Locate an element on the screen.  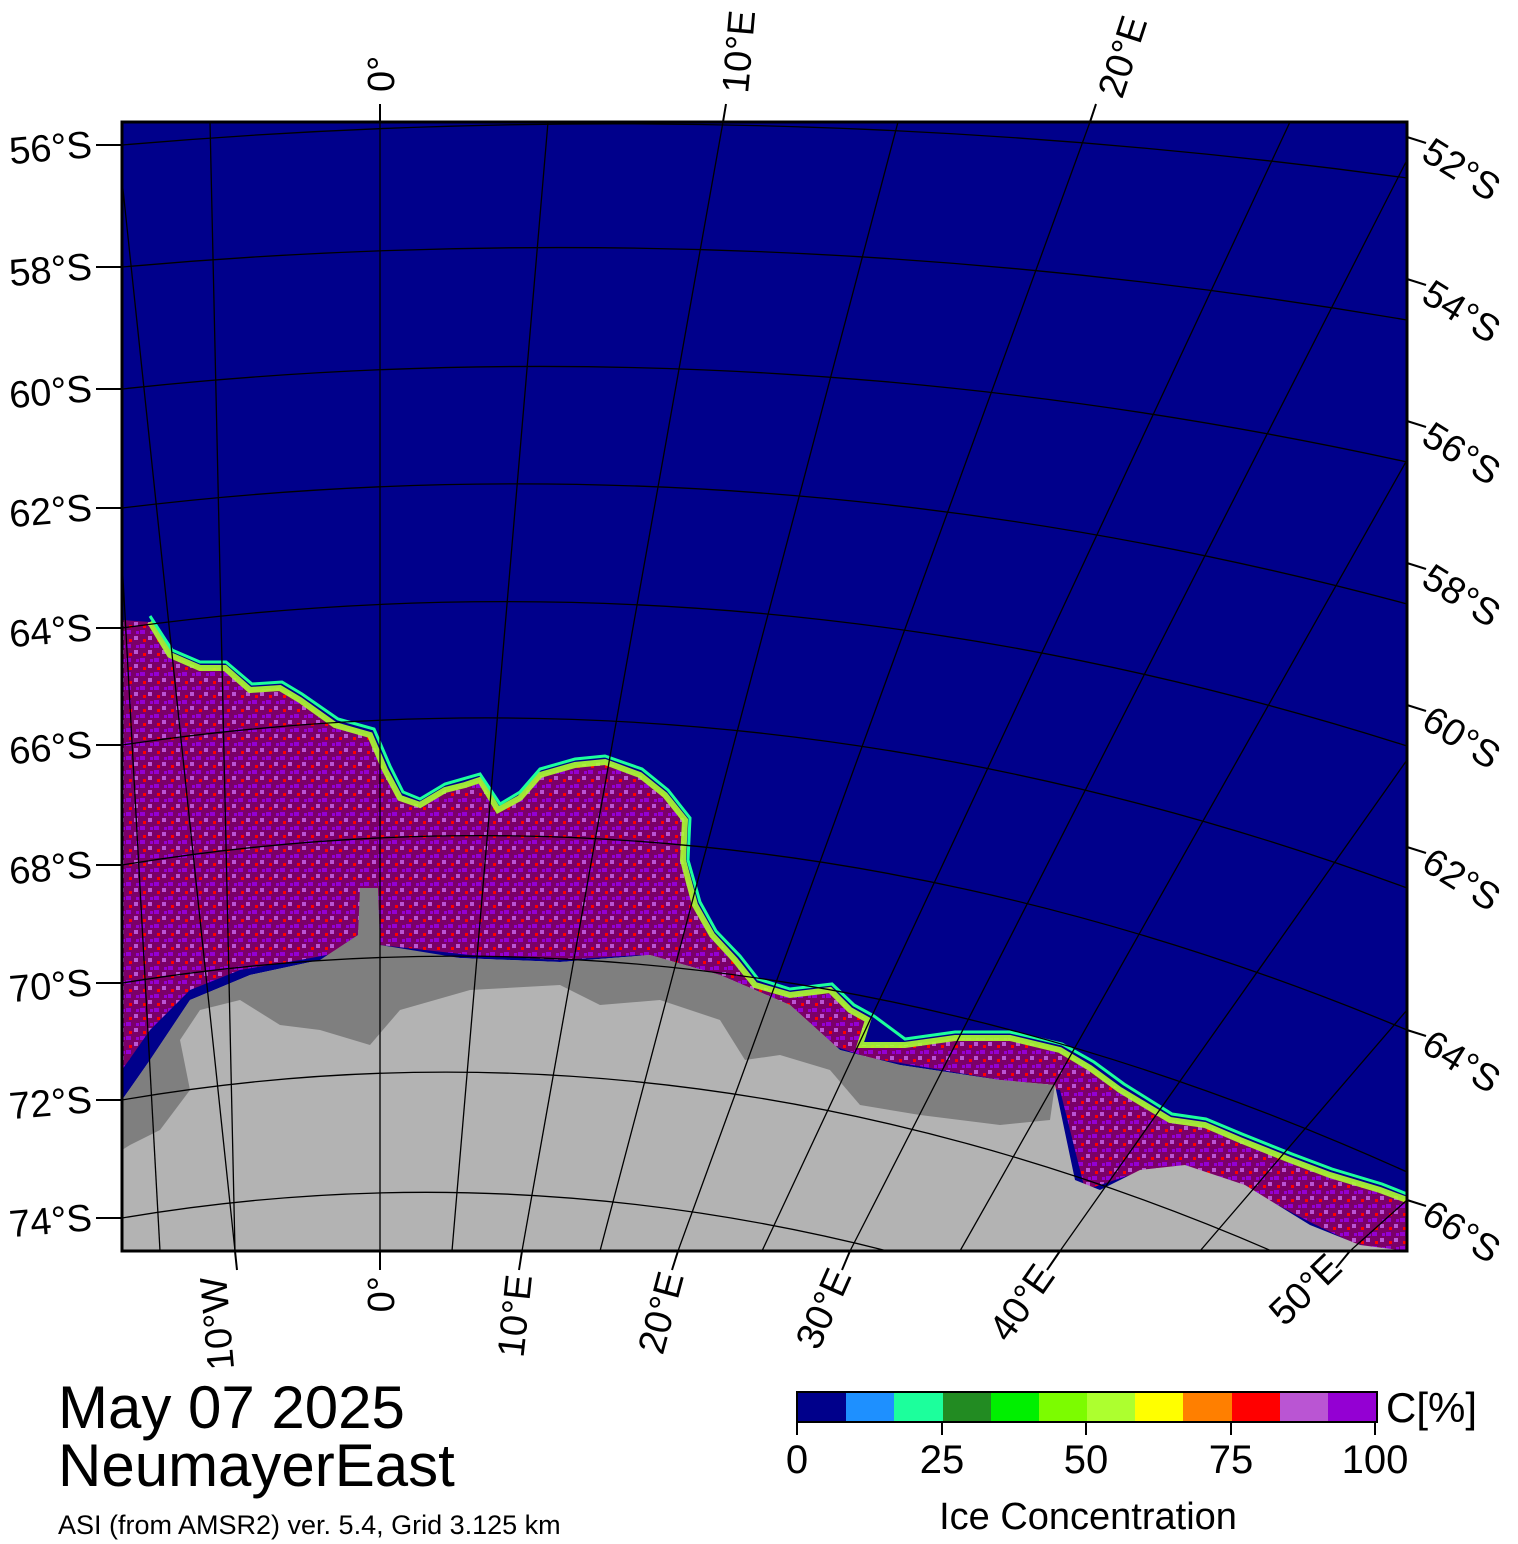
map-date: May 07 2025 is located at coordinates (231, 1407).